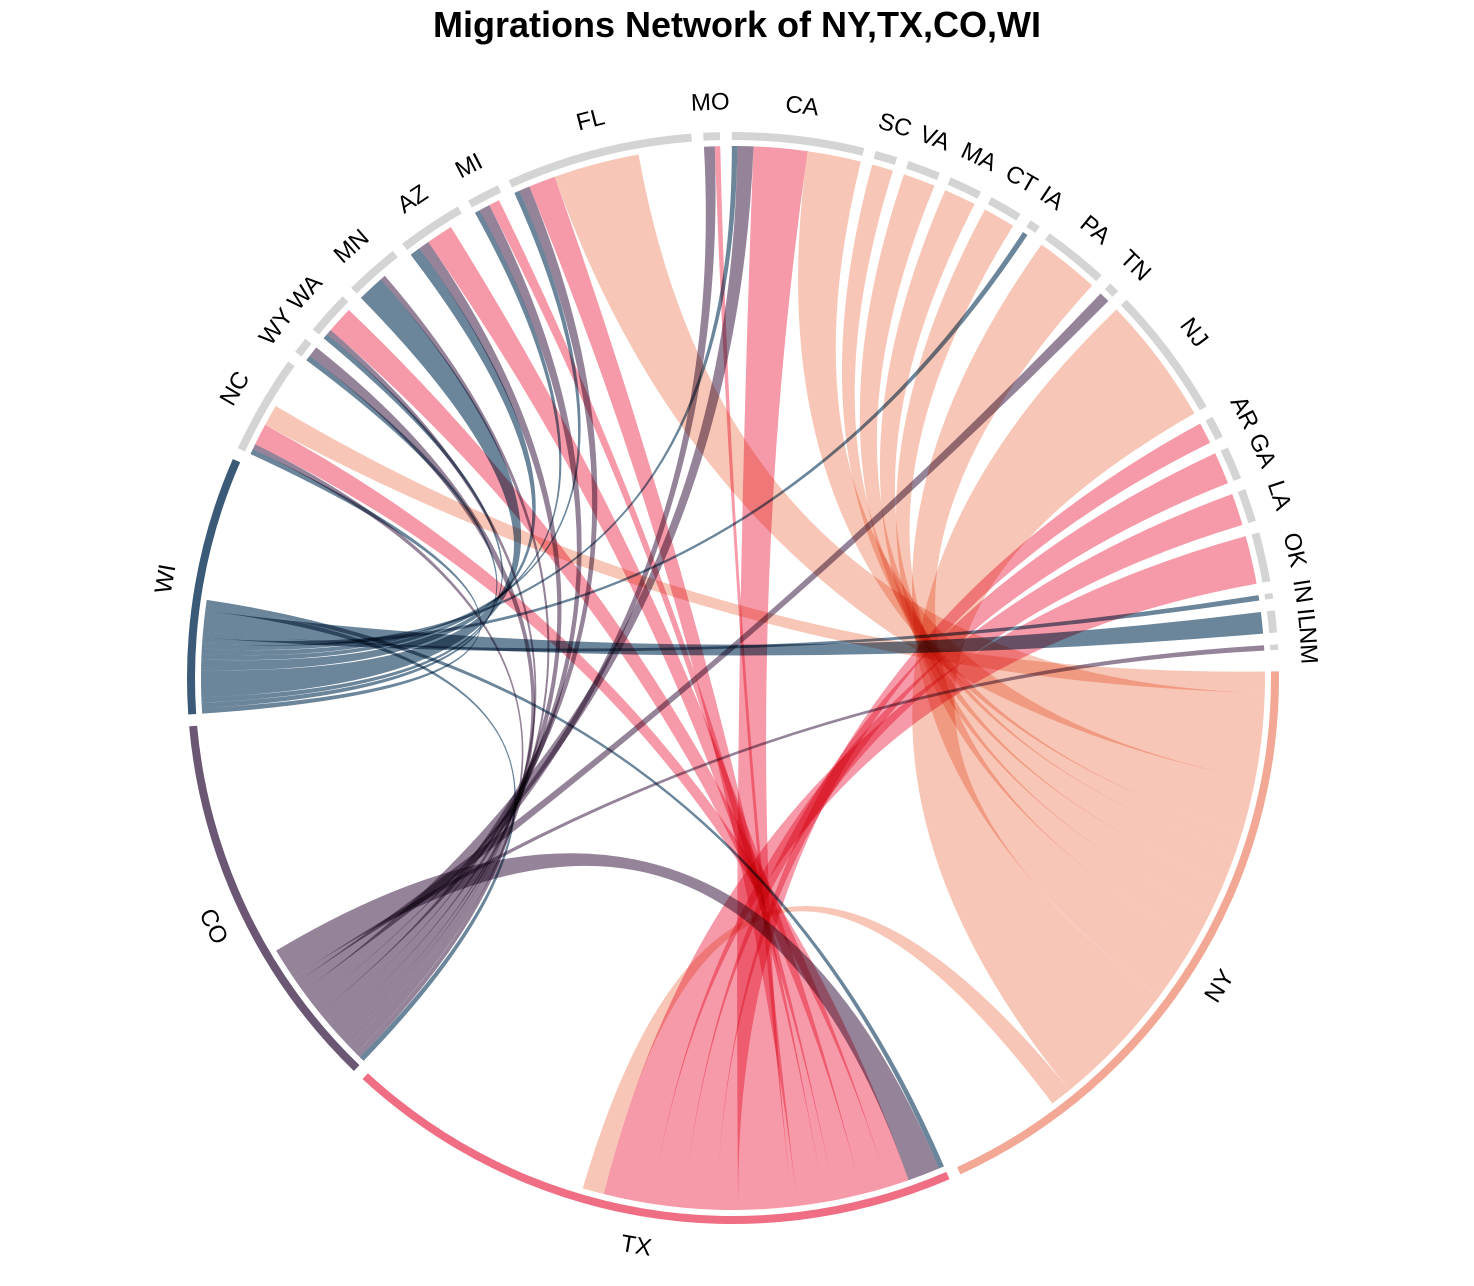 Image resolution: width=1474 pixels, height=1286 pixels. Describe the element at coordinates (935, 139) in the screenshot. I see `sector-label-va: VA` at that location.